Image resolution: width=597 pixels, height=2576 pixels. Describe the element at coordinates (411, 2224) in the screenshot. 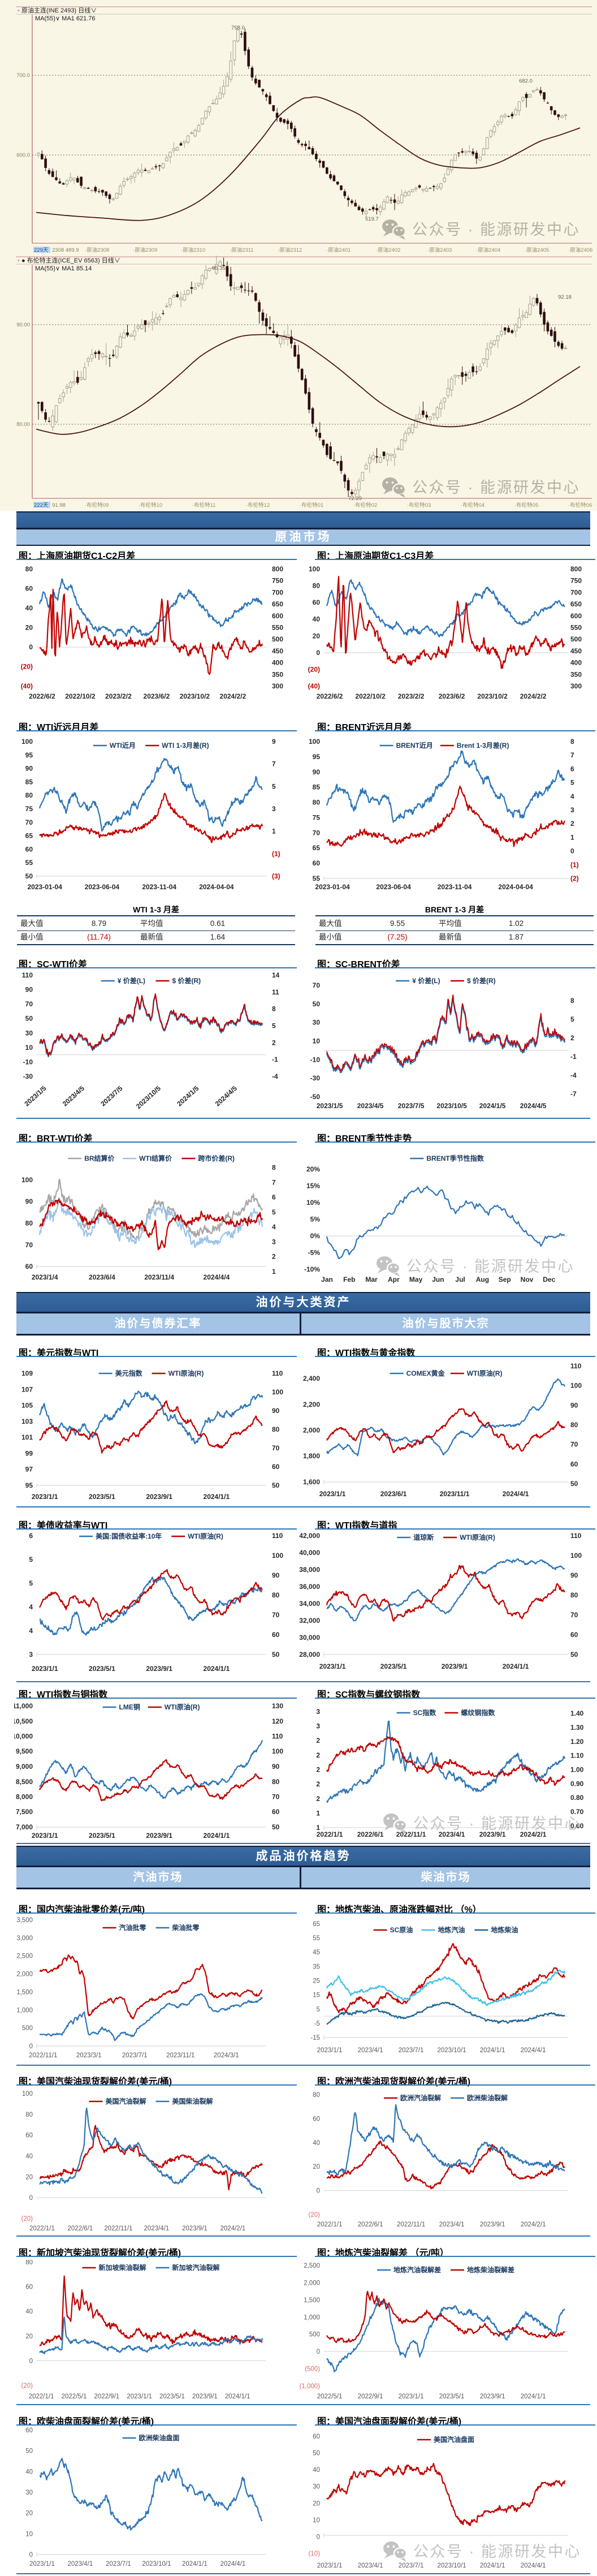

I see `svg-text: 2022/11/1` at that location.